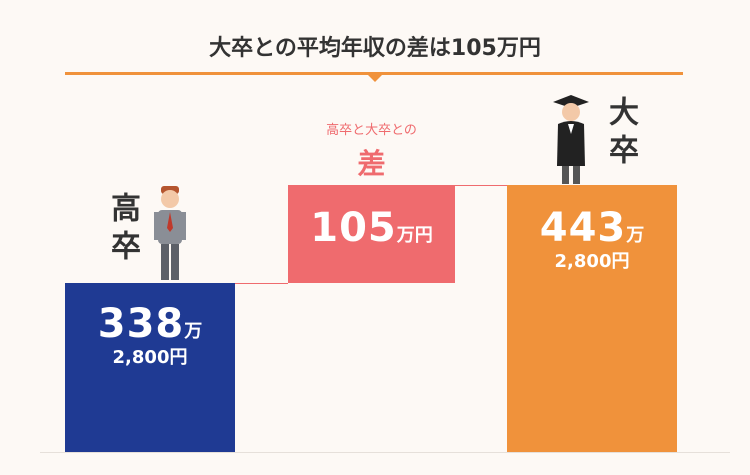 Image resolution: width=750 pixels, height=475 pixels. What do you see at coordinates (141, 324) in the screenshot?
I see `amount: 338` at bounding box center [141, 324].